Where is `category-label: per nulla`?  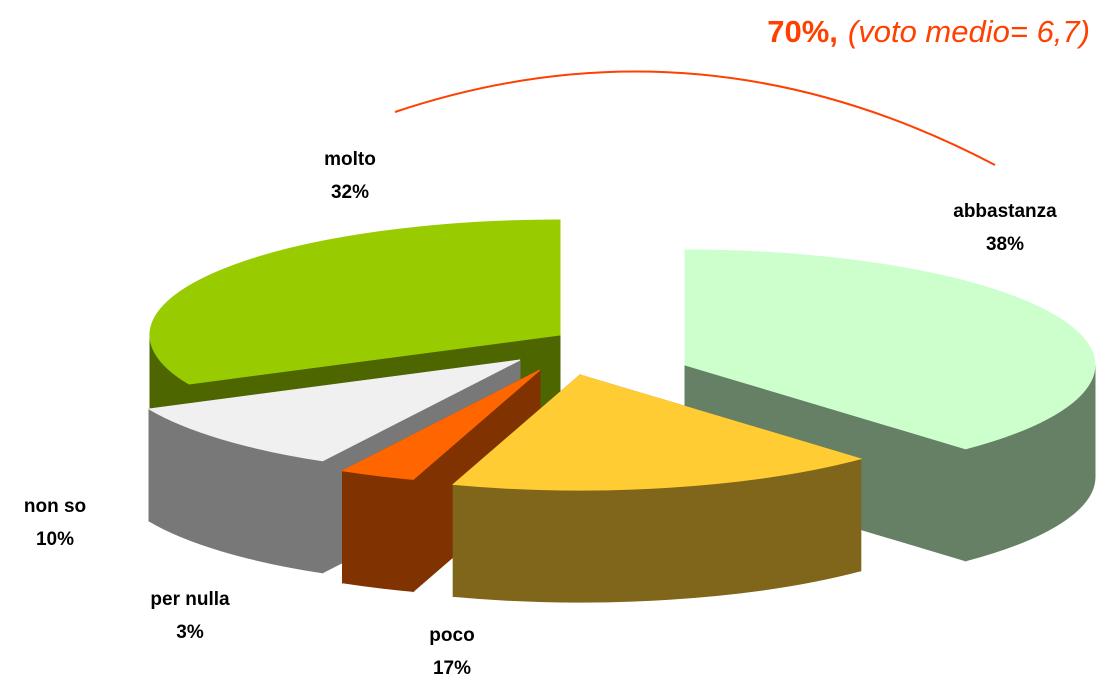 category-label: per nulla is located at coordinates (190, 599).